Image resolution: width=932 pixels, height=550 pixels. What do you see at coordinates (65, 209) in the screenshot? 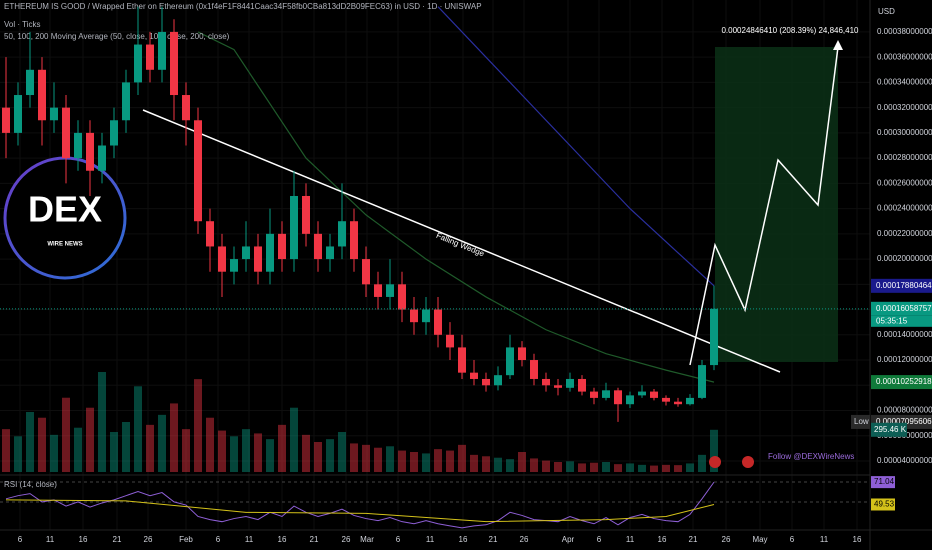
I see `logo-name: DEX` at bounding box center [65, 209].